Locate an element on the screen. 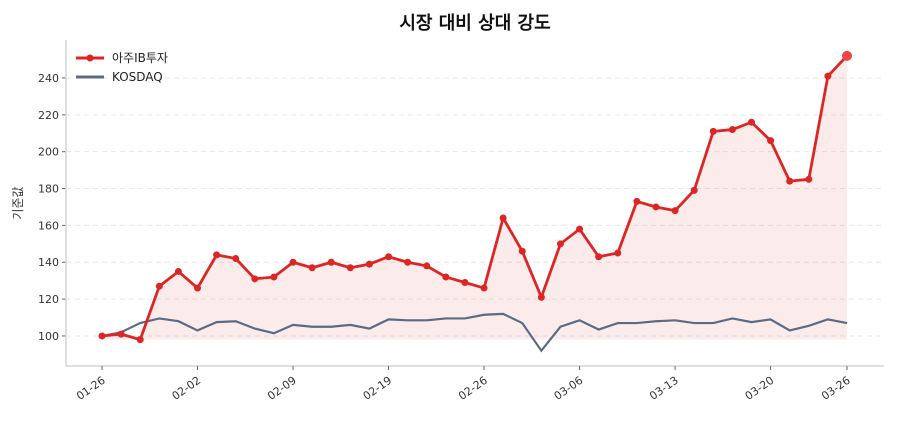 This screenshot has height=424, width=900. x-tick-label: 02-02 is located at coordinates (187, 388).